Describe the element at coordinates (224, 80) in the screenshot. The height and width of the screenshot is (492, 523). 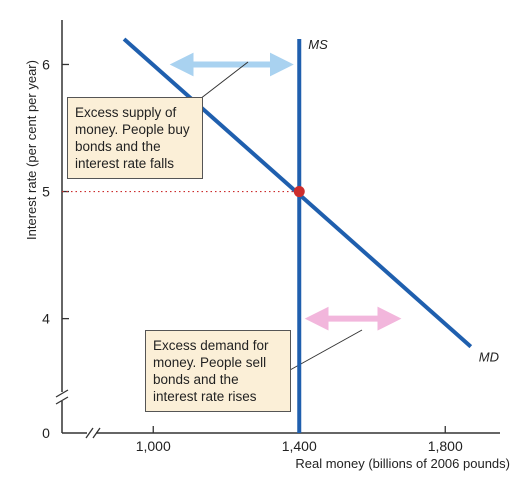
I see `leader-line-supply` at that location.